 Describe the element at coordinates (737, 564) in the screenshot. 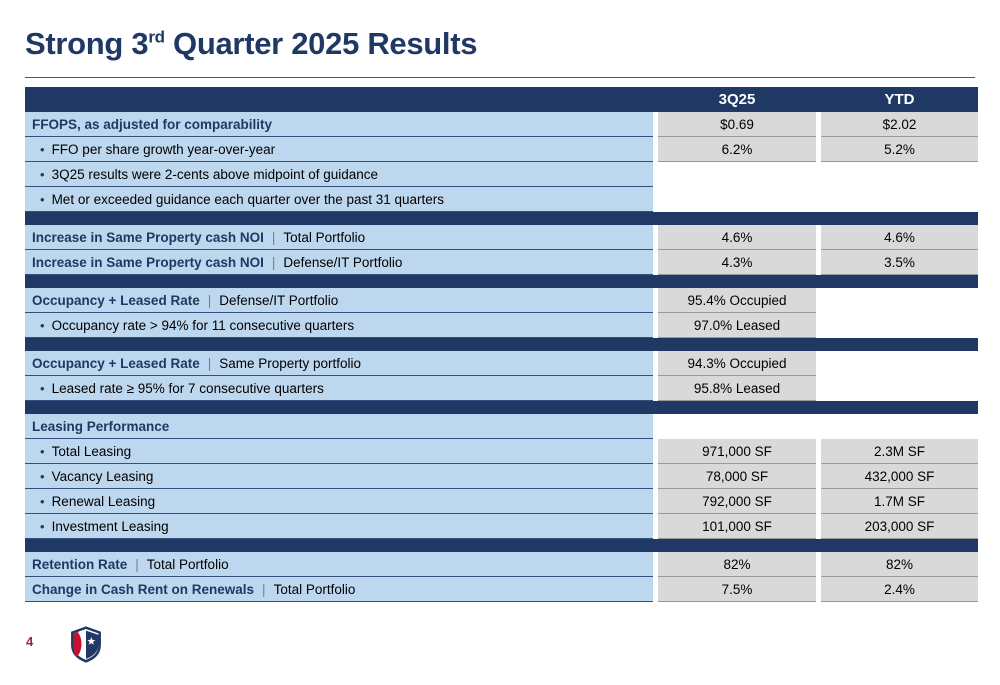

I see `value-3q25: 82%` at that location.